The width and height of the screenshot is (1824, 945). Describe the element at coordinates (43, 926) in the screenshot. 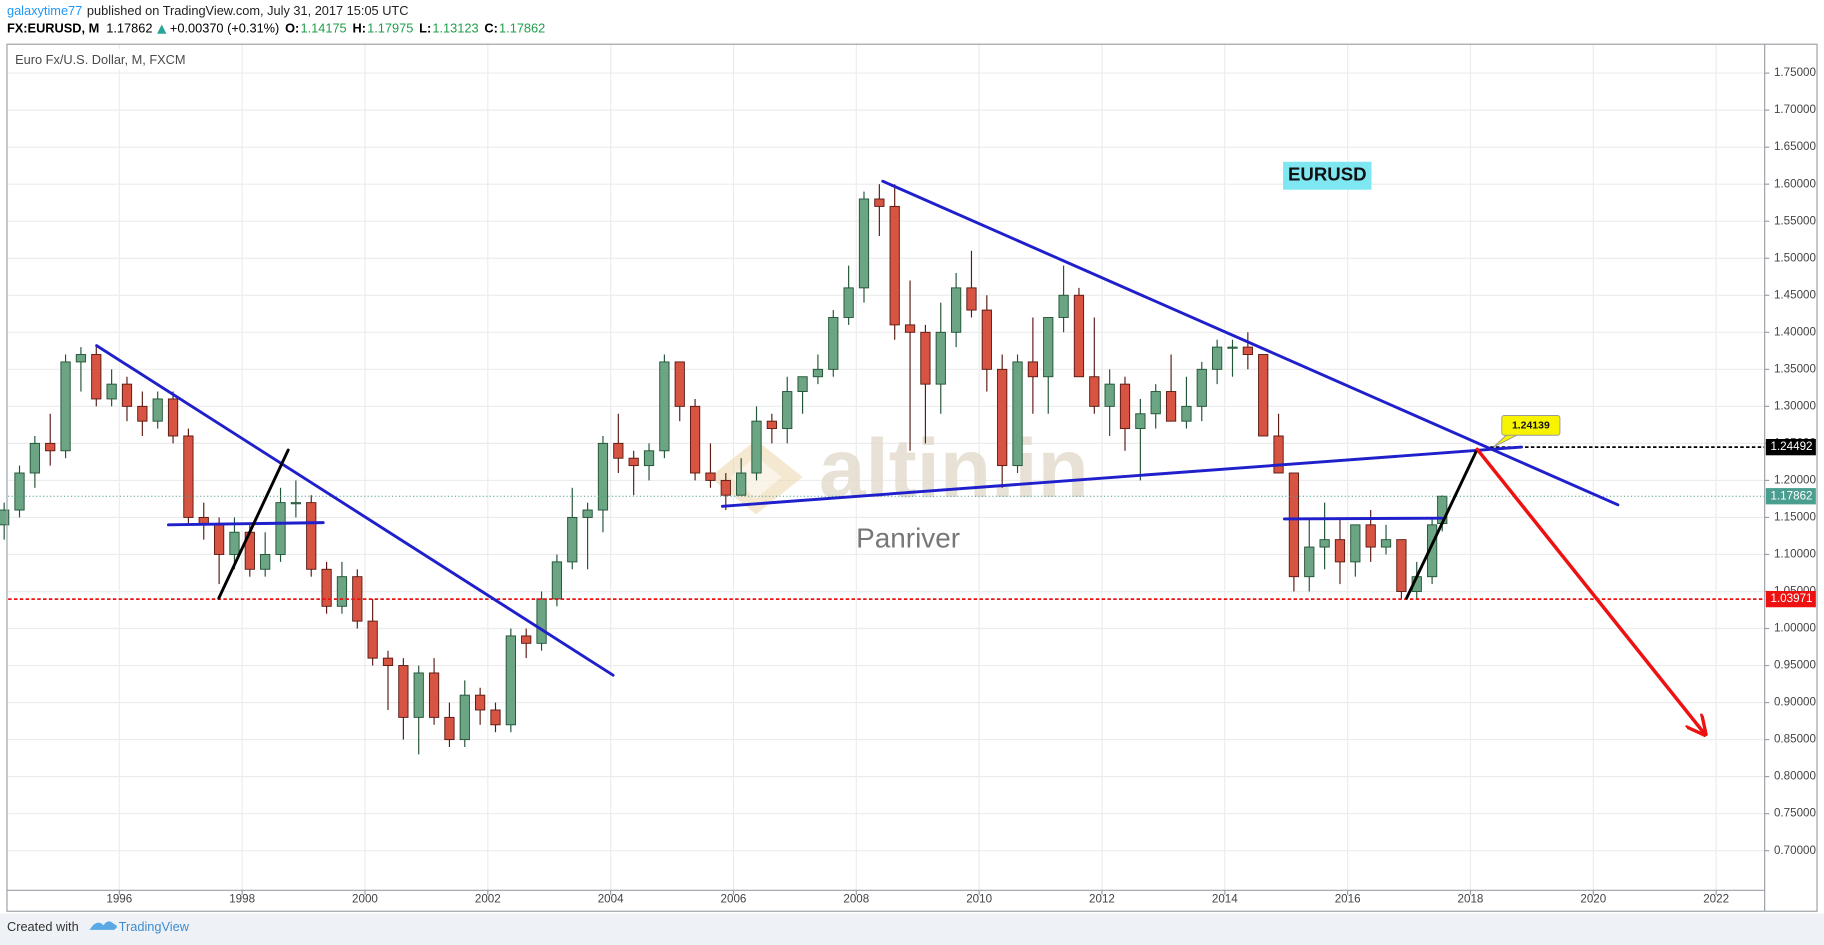

I see `footer-created: Created with` at that location.